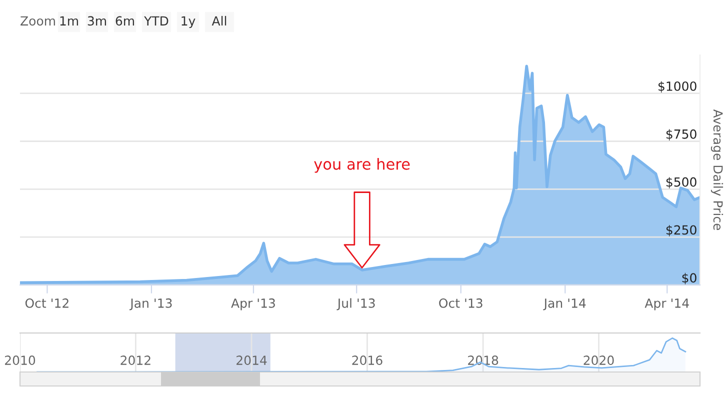 The height and width of the screenshot is (405, 728). Describe the element at coordinates (355, 304) in the screenshot. I see `x-tick-label: Jul '13` at that location.